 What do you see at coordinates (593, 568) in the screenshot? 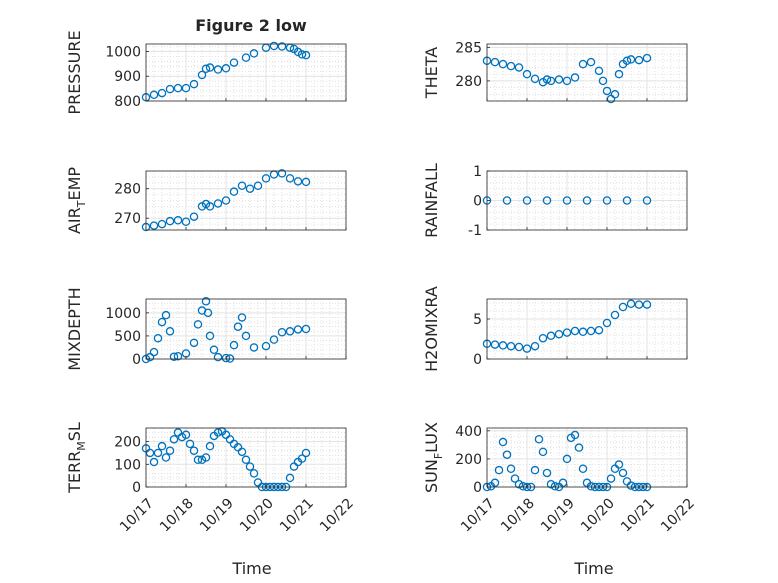
I see `x-axis-label-right: Time` at bounding box center [593, 568].